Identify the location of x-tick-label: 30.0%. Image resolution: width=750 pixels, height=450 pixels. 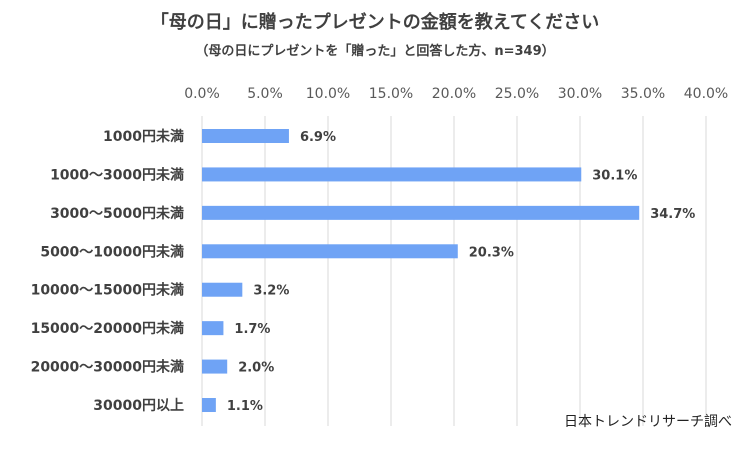
(580, 94).